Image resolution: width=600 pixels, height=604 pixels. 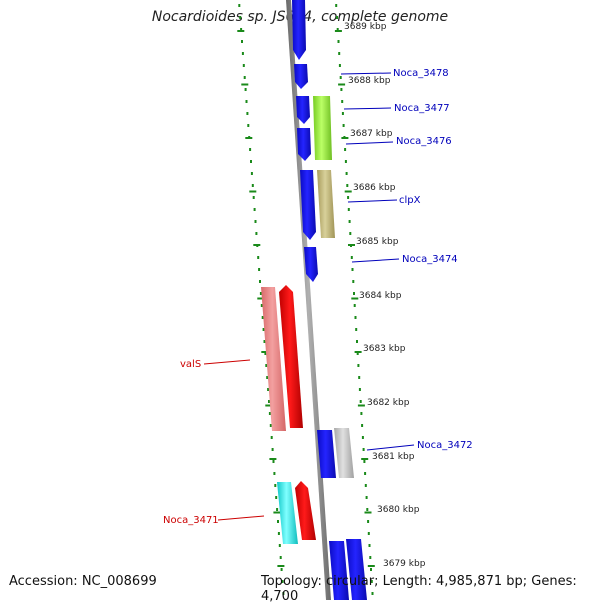 I want to click on tick-label-3680: 3680 kbp, so click(x=398, y=510).